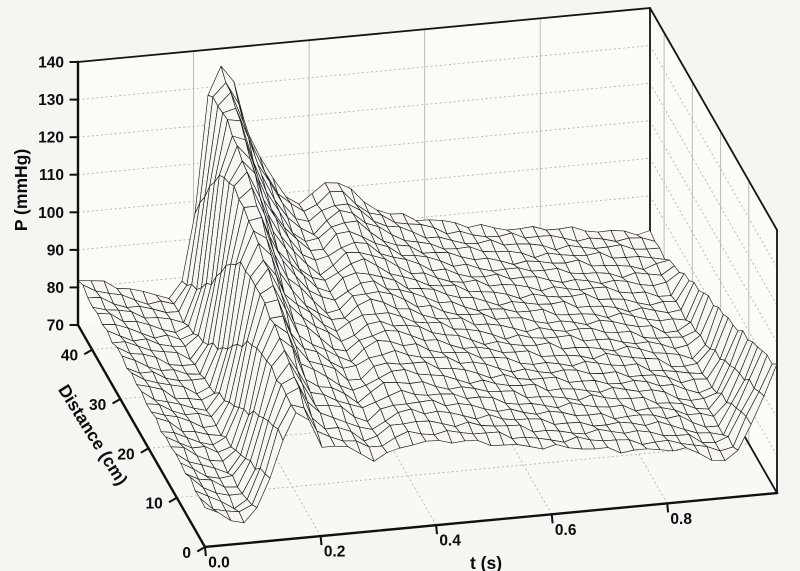  What do you see at coordinates (491, 520) in the screenshot?
I see `t-axis-line` at bounding box center [491, 520].